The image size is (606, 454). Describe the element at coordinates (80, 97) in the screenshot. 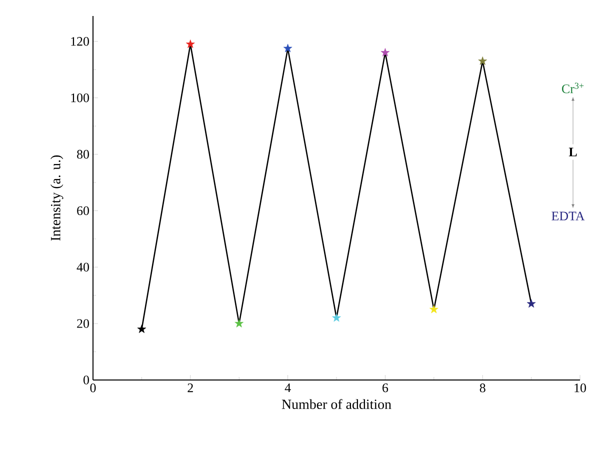

I see `y-tick-label: 100` at that location.